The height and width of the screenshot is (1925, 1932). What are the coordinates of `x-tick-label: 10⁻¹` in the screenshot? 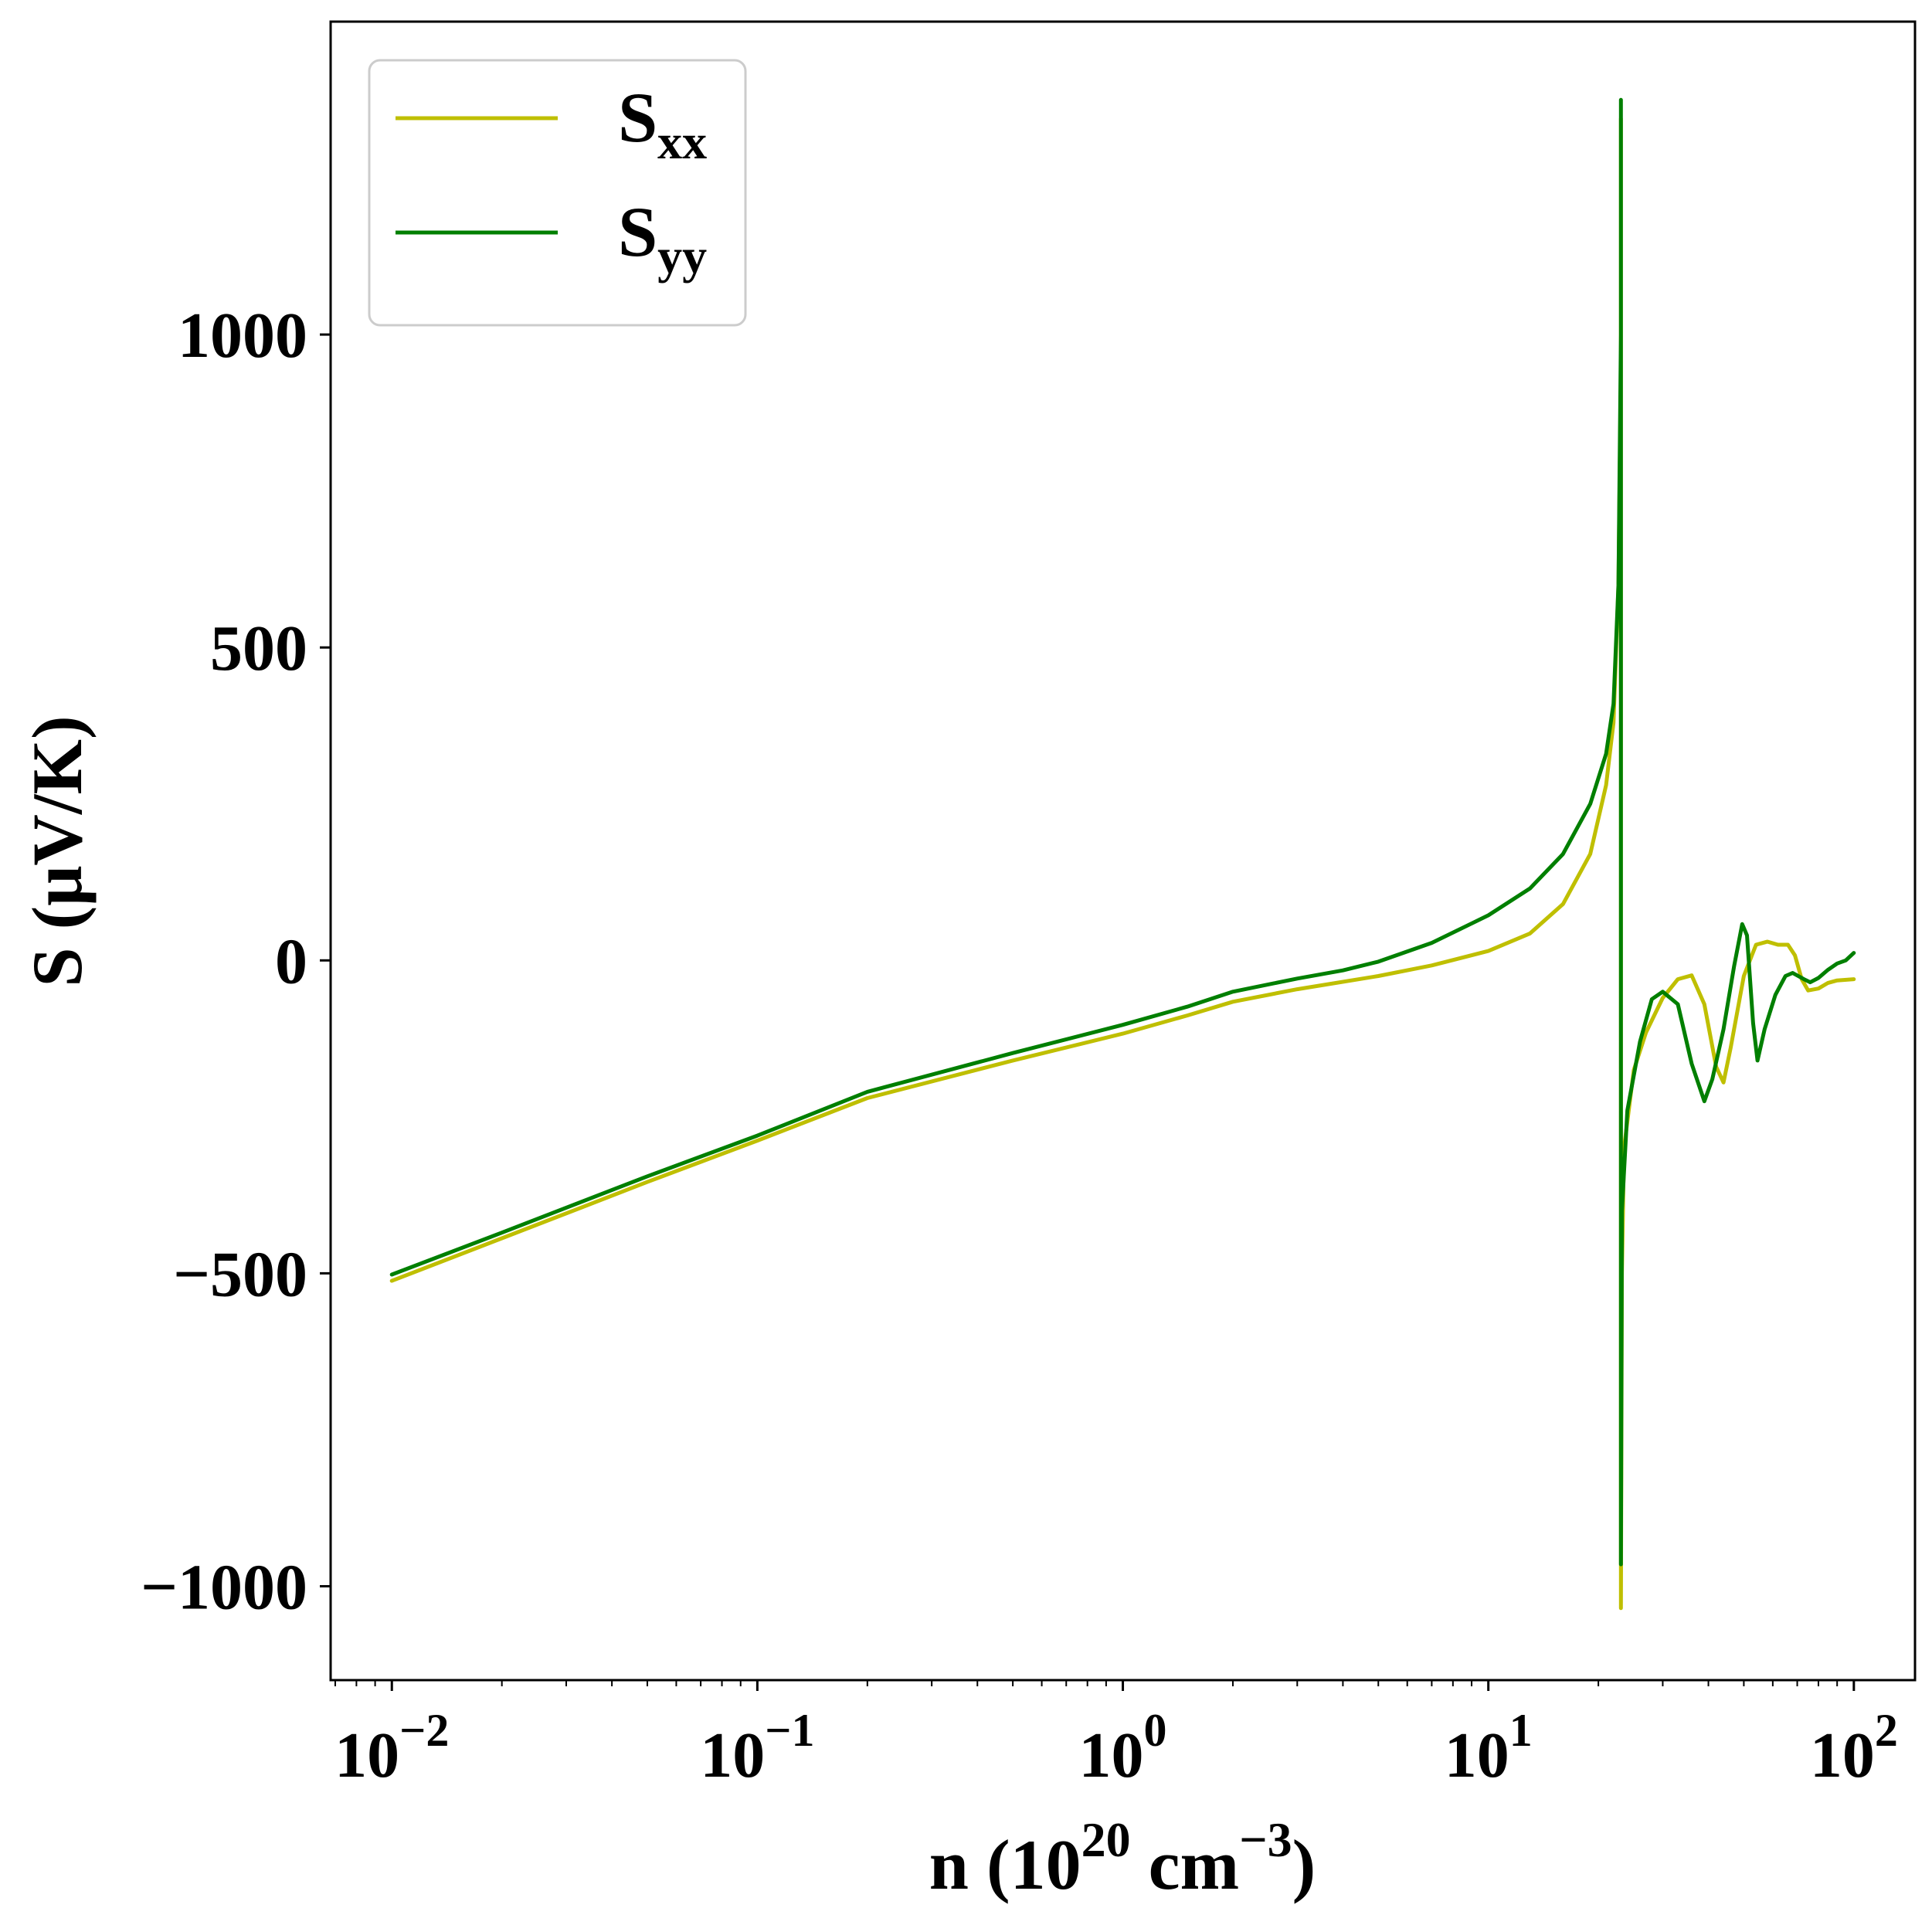 It's located at (757, 1748).